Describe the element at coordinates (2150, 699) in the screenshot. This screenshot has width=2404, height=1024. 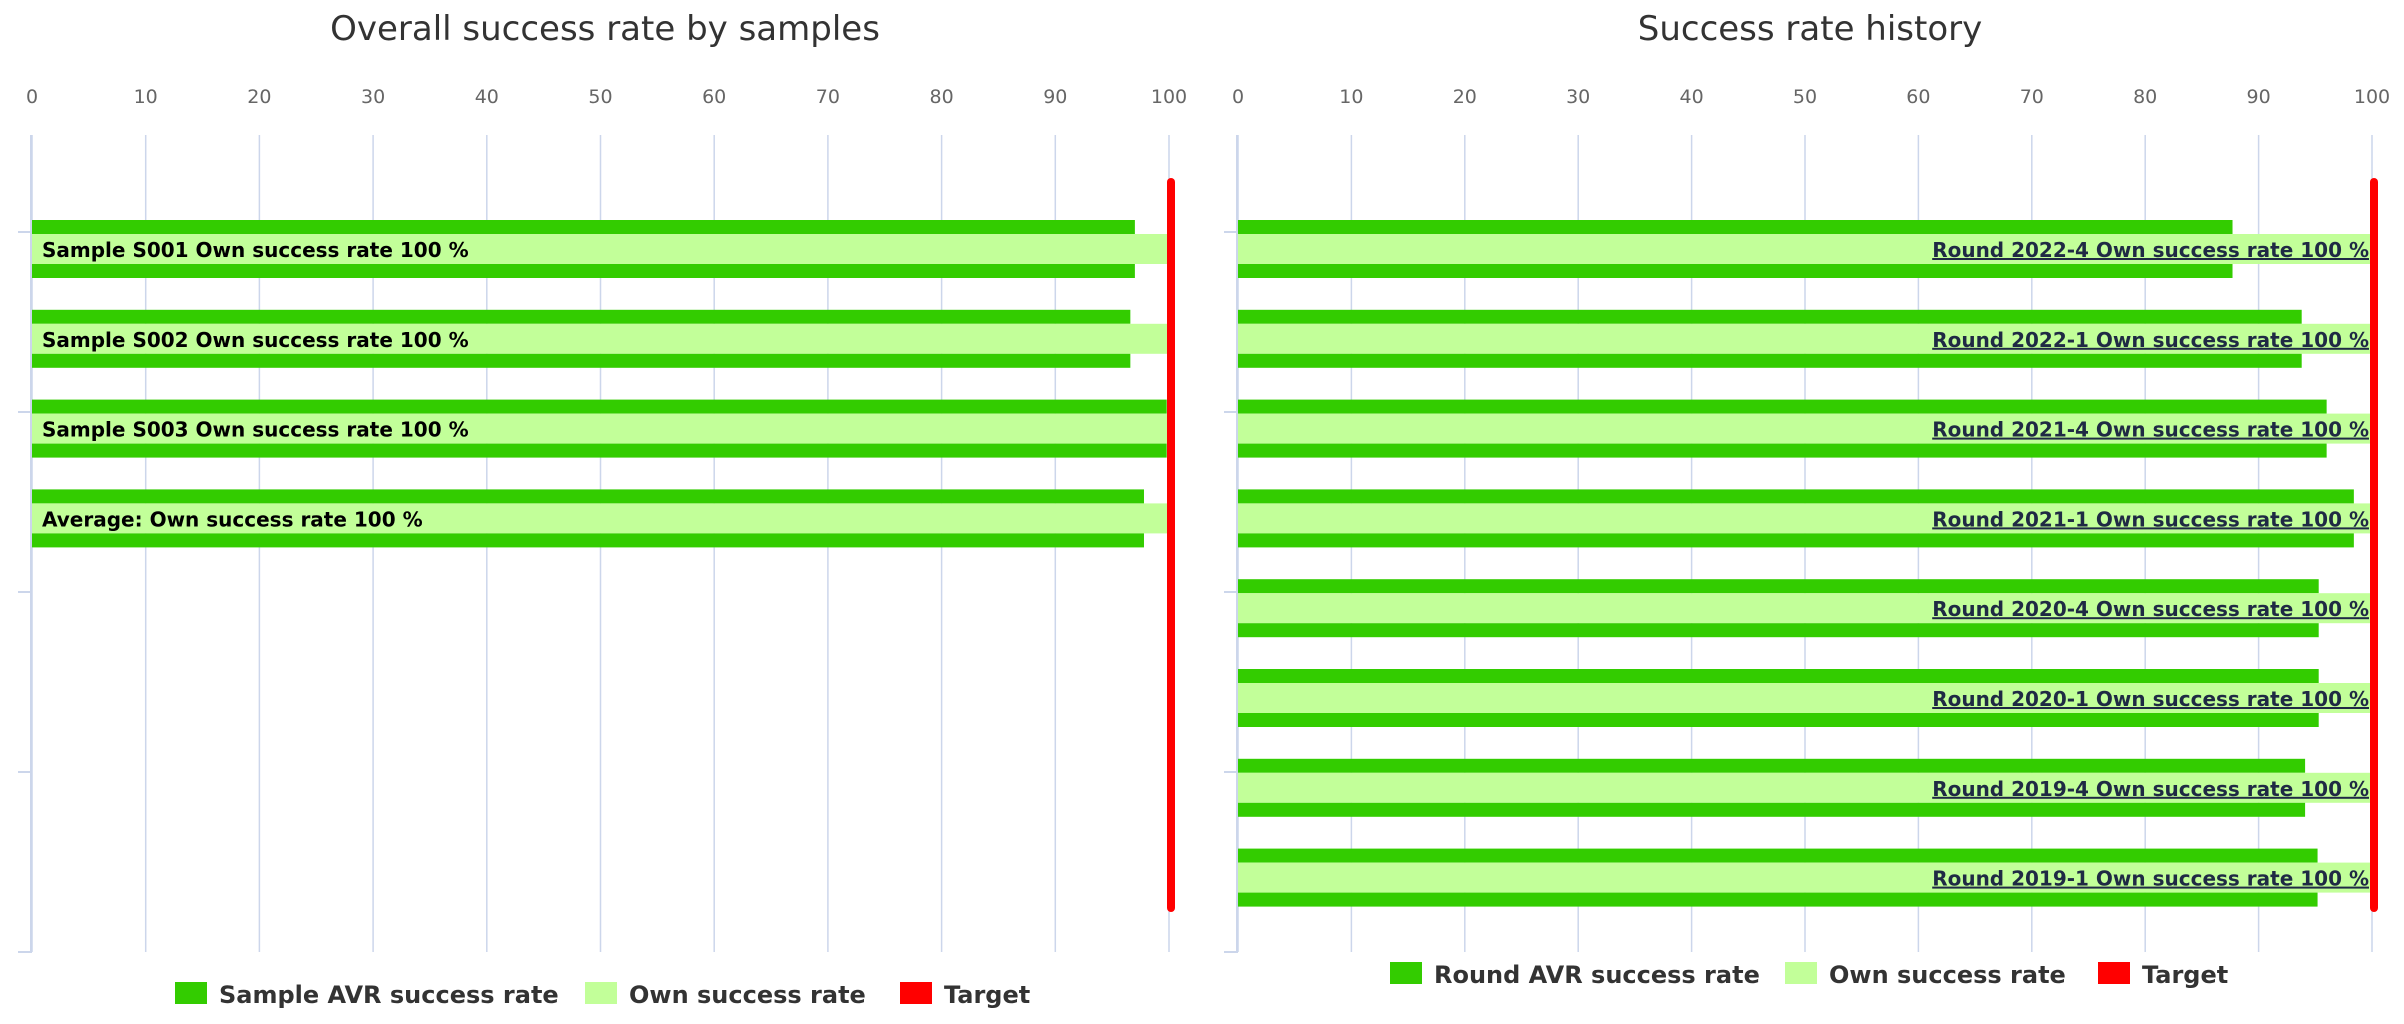
I see `bar-label: Round 2020-1 Own success rate 100 %` at that location.